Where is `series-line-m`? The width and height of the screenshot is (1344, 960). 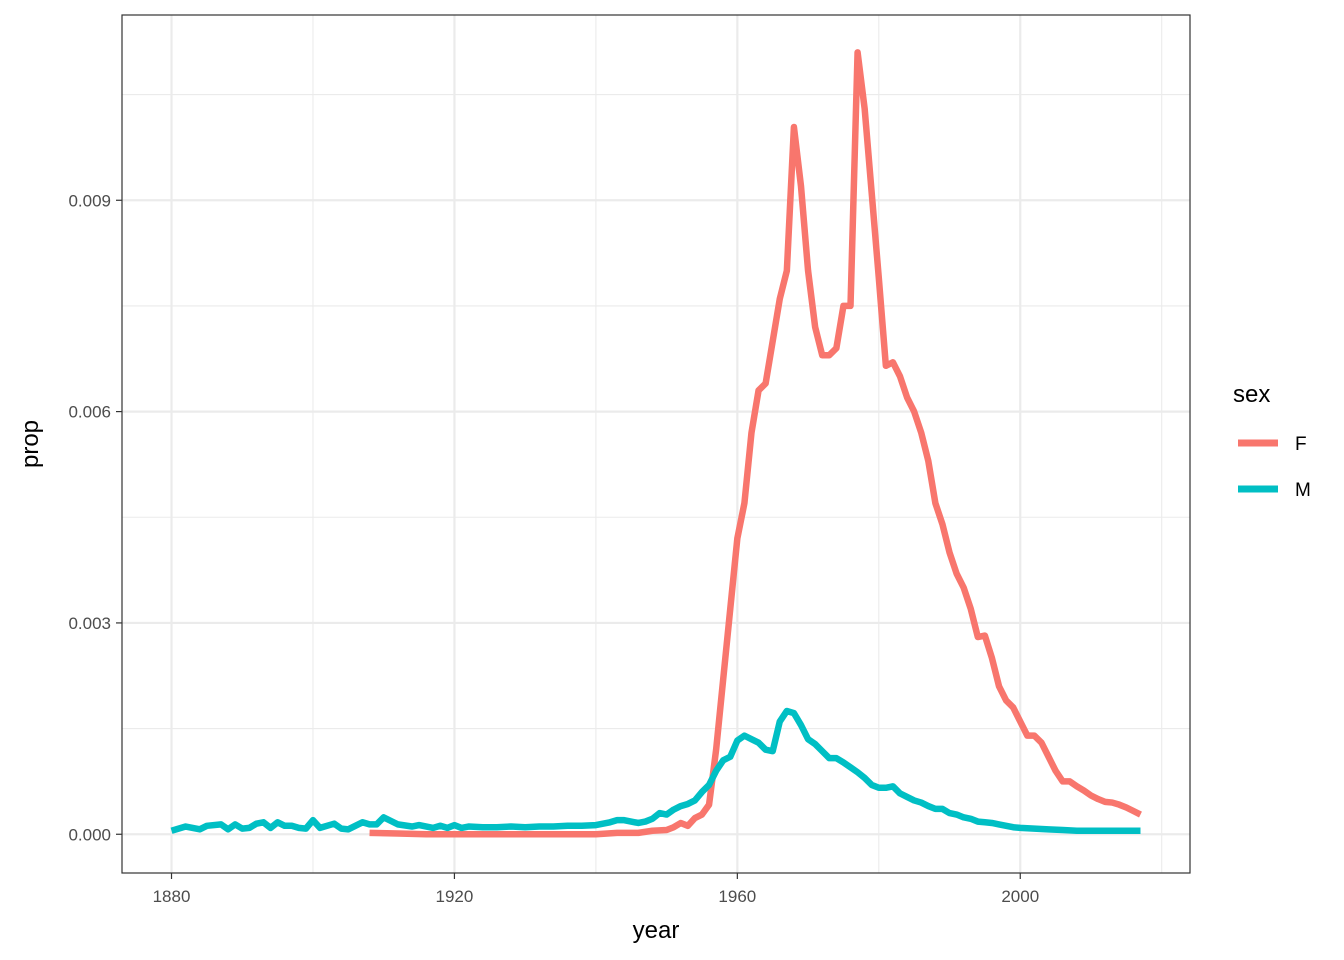
series-line-m is located at coordinates (655, 770).